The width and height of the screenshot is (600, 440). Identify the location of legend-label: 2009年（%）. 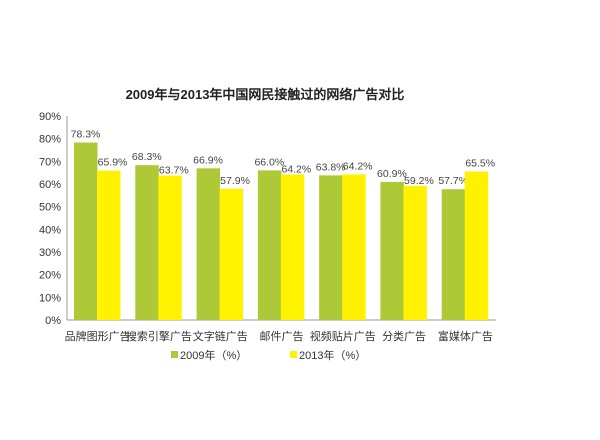
(213, 355).